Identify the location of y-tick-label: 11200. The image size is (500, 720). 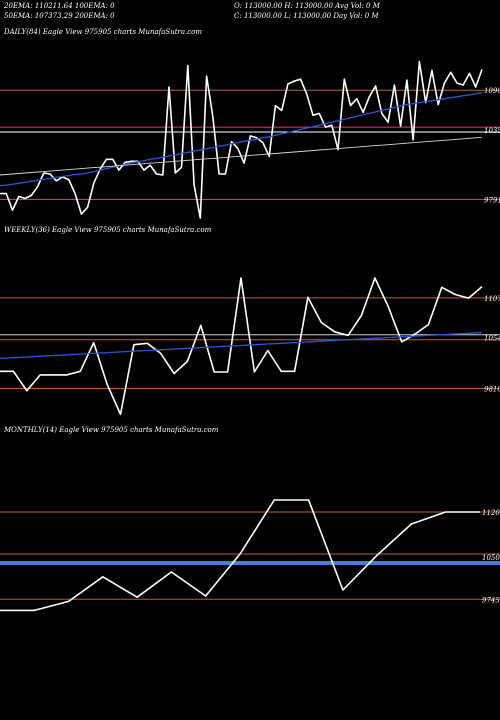
(491, 513).